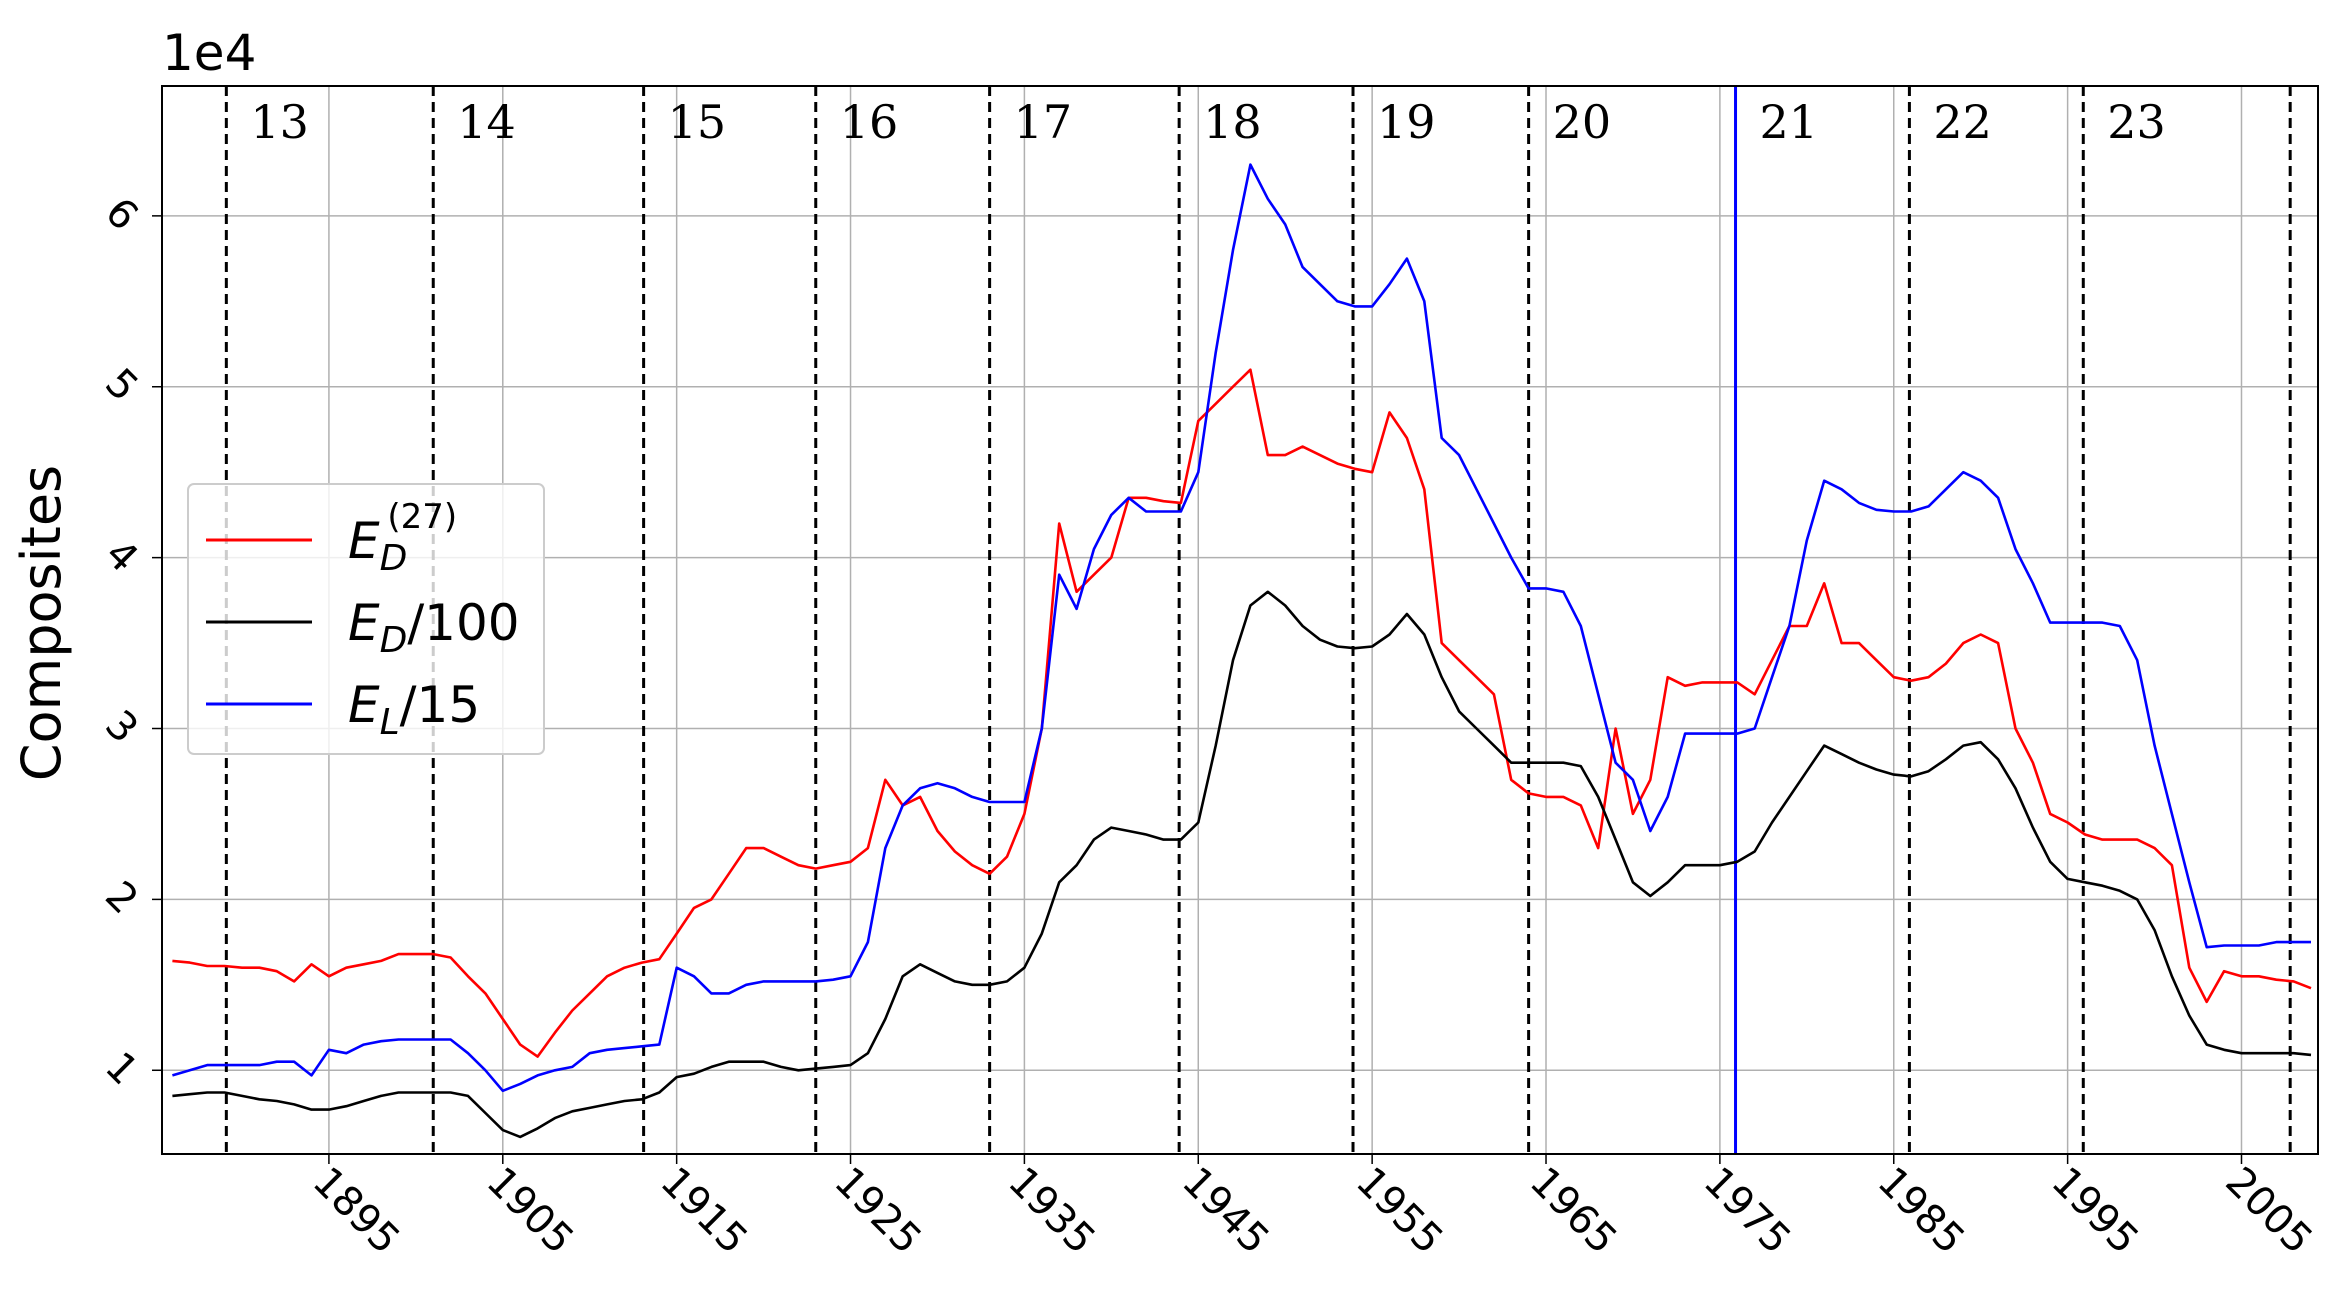 Image resolution: width=2343 pixels, height=1297 pixels. What do you see at coordinates (1962, 122) in the screenshot?
I see `cycle-label: 22` at bounding box center [1962, 122].